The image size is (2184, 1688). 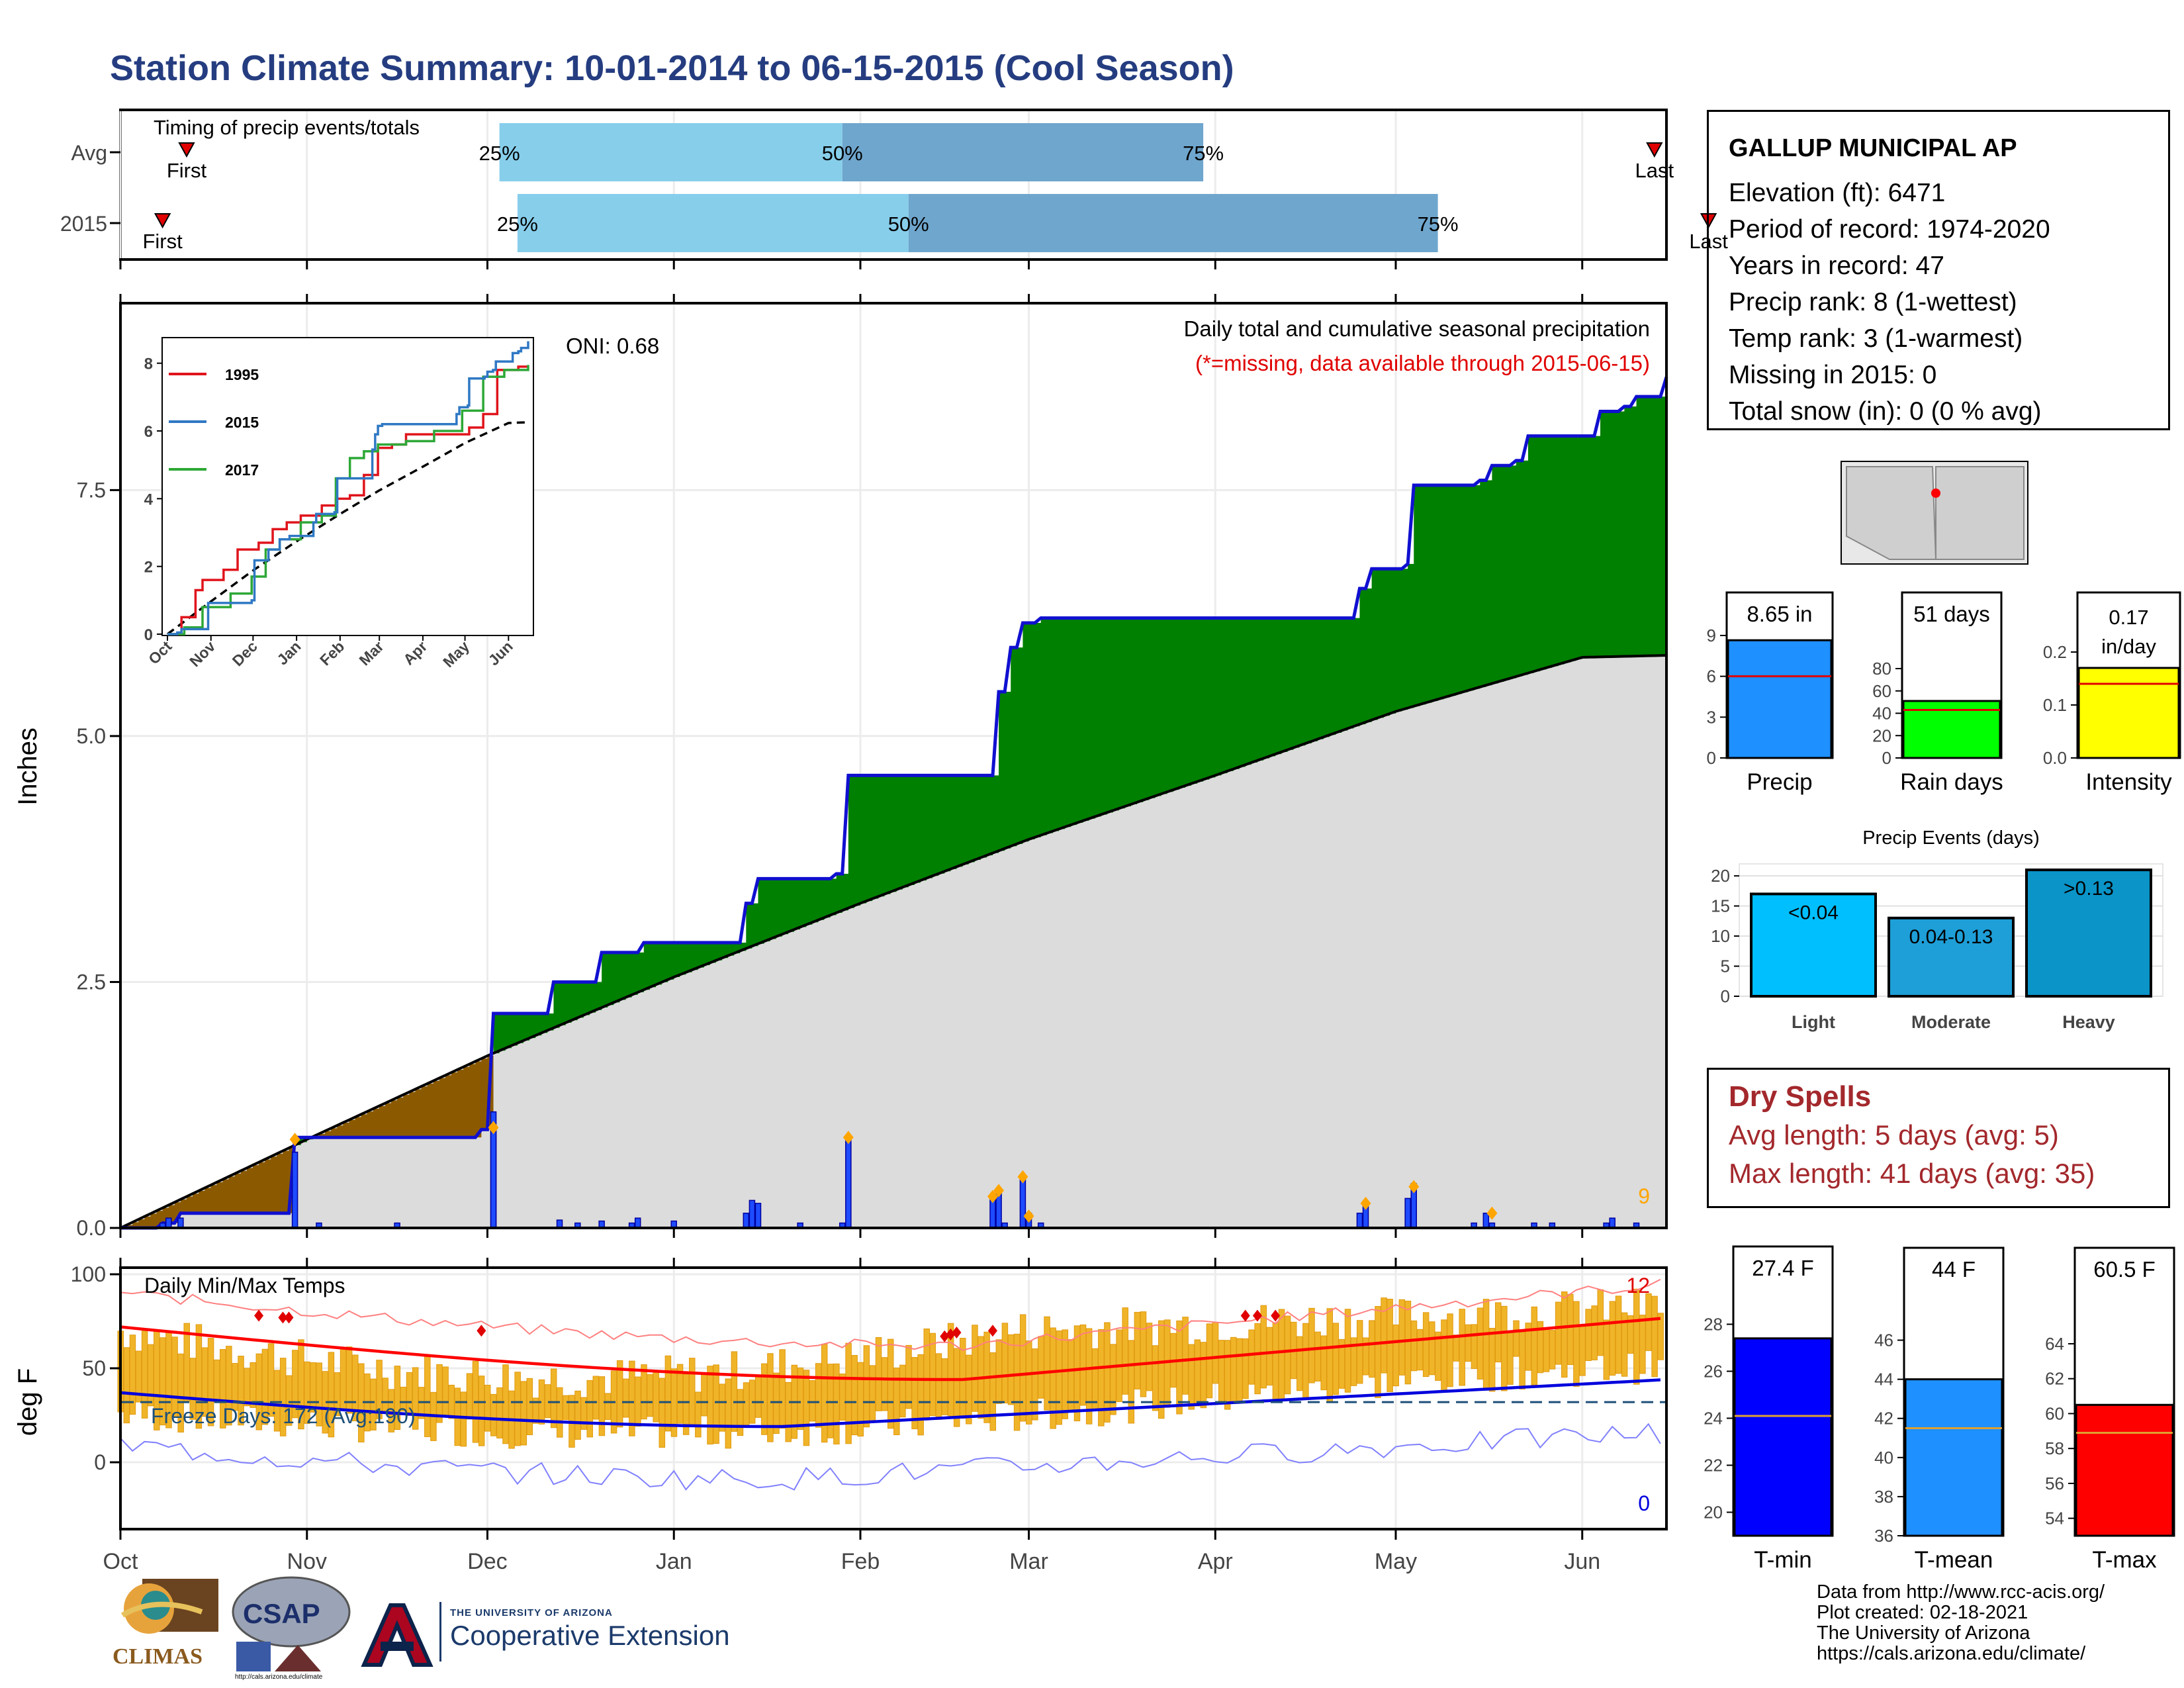 I want to click on month-tick-label: Nov, so click(x=307, y=1561).